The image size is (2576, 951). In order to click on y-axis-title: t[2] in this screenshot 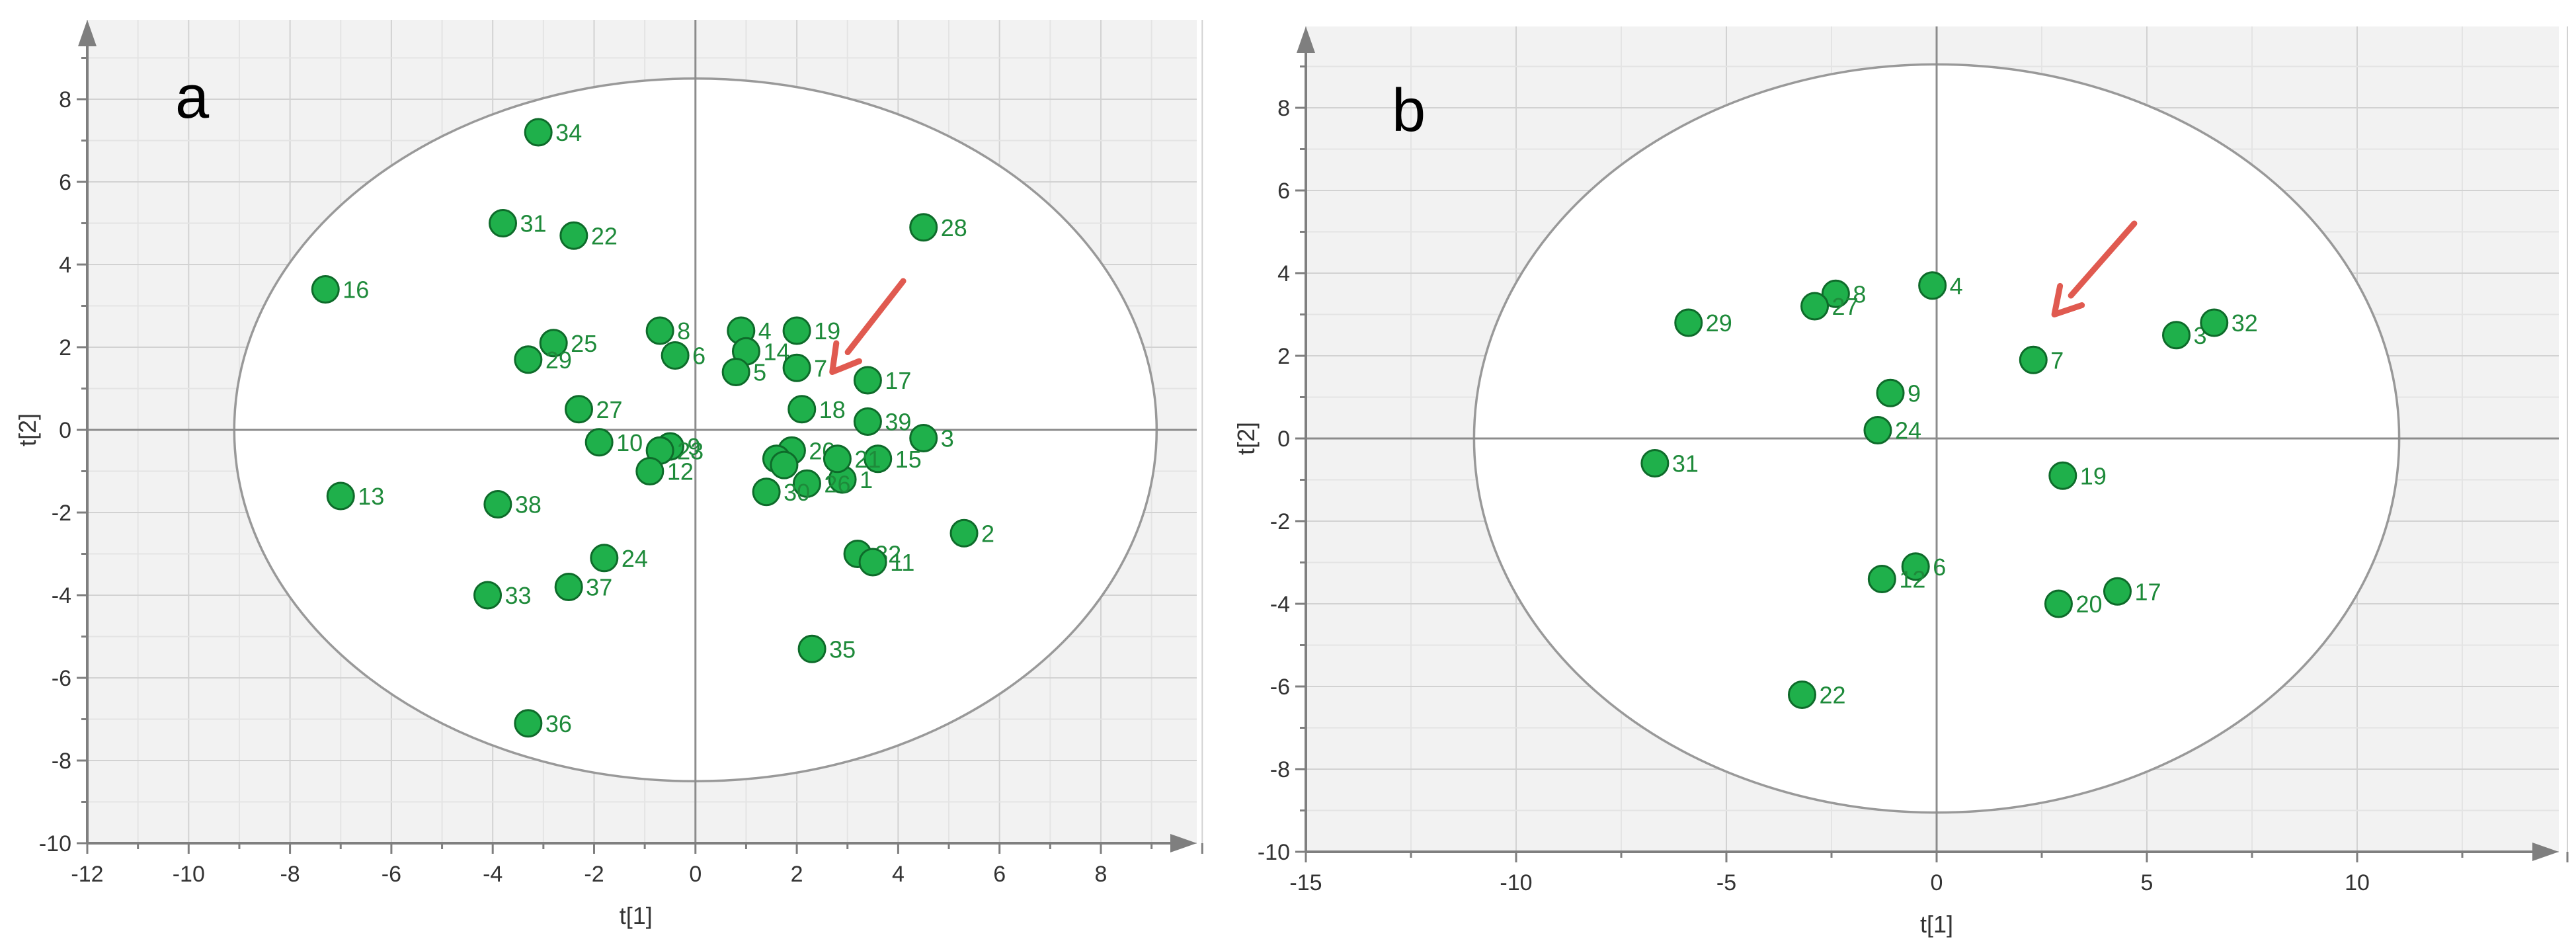, I will do `click(1246, 438)`.